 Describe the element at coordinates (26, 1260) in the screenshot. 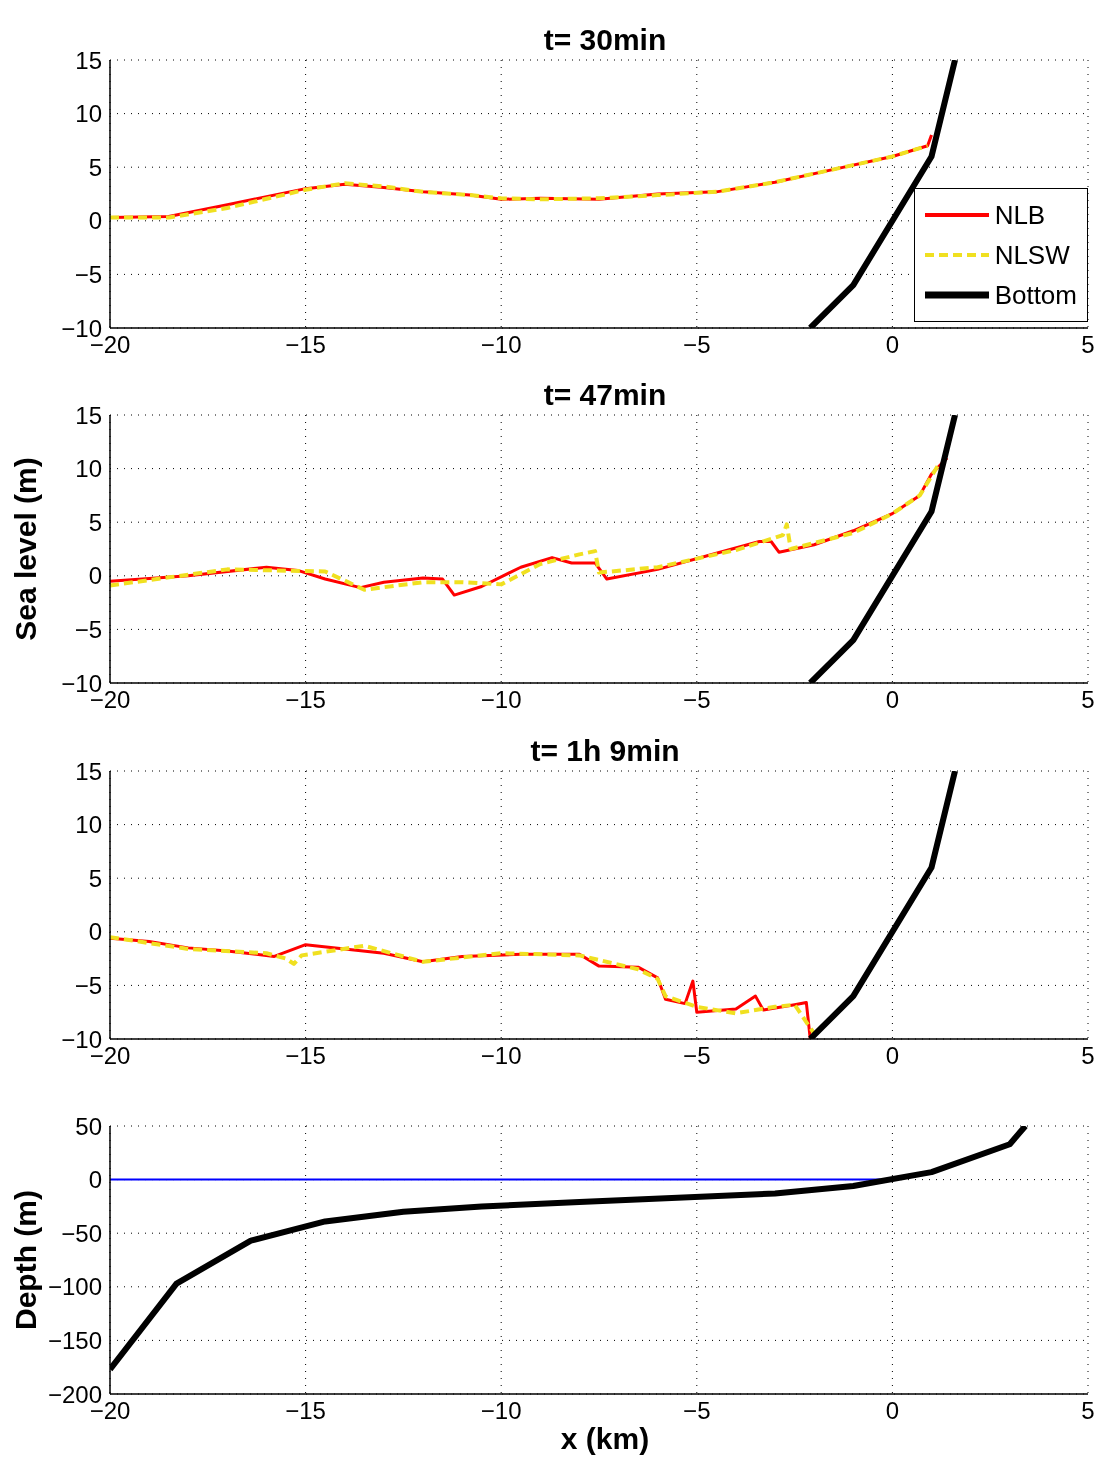

I see `y-axis-title: Depth (m)` at that location.